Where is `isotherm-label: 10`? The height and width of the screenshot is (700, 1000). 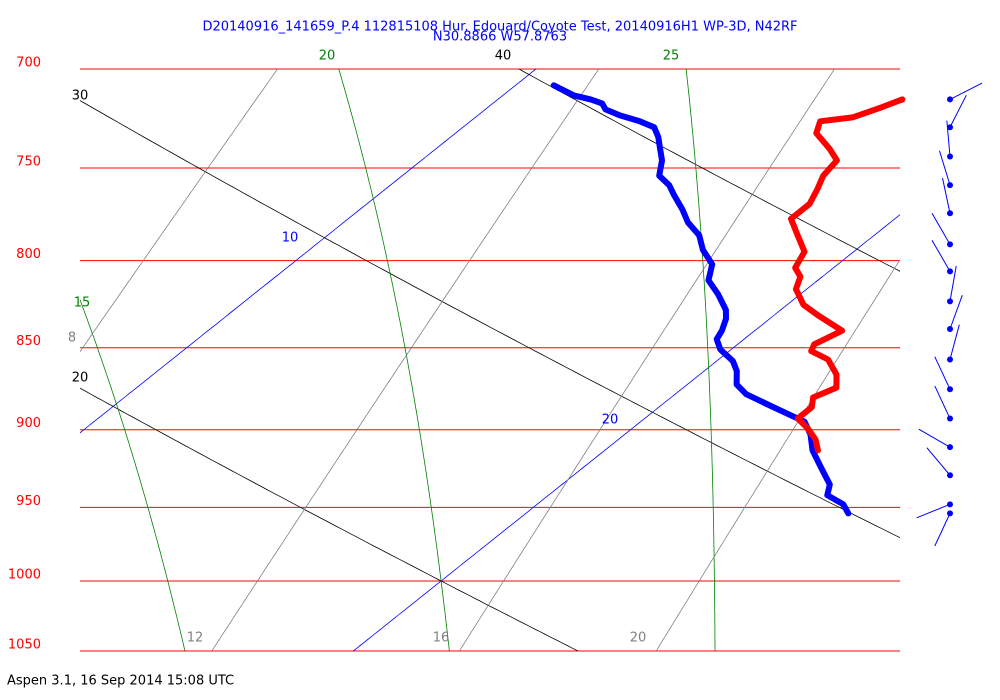 isotherm-label: 10 is located at coordinates (290, 238).